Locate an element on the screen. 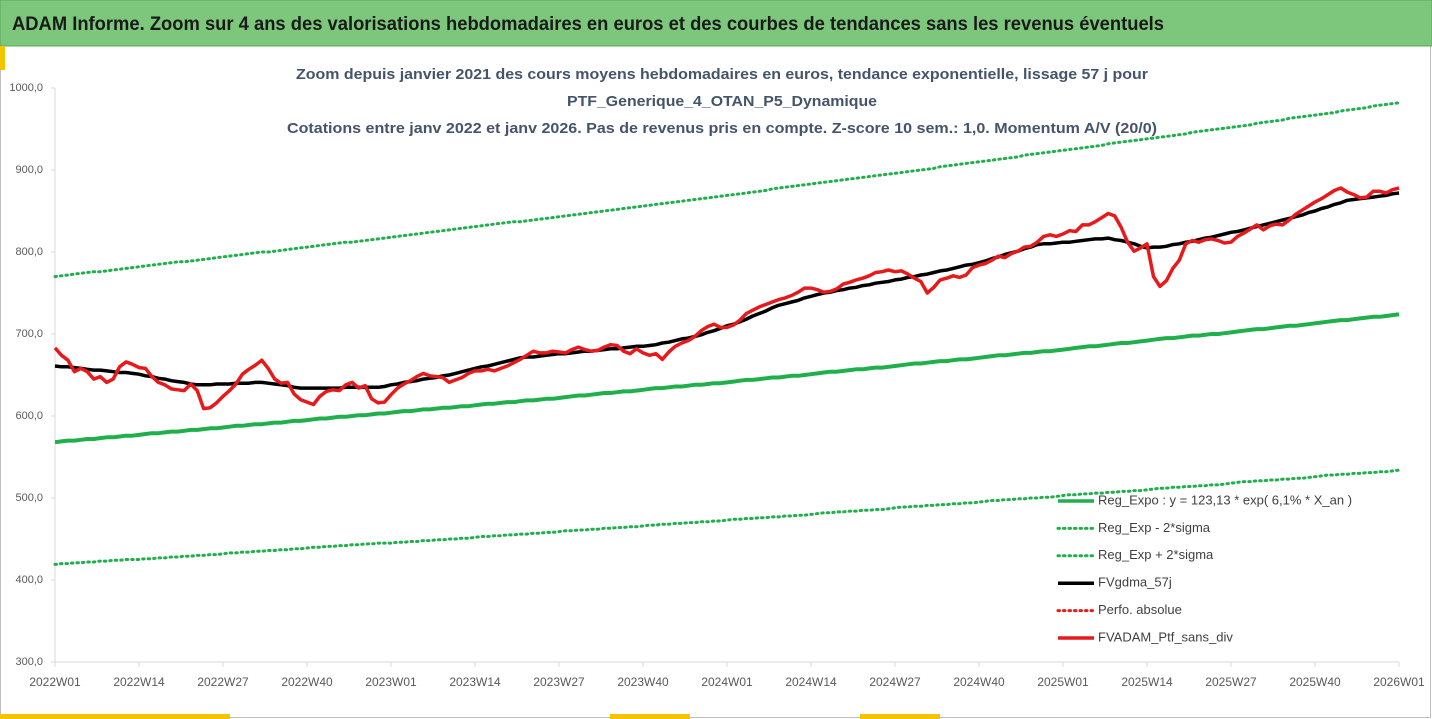 This screenshot has height=719, width=1432. series-line is located at coordinates (727, 517).